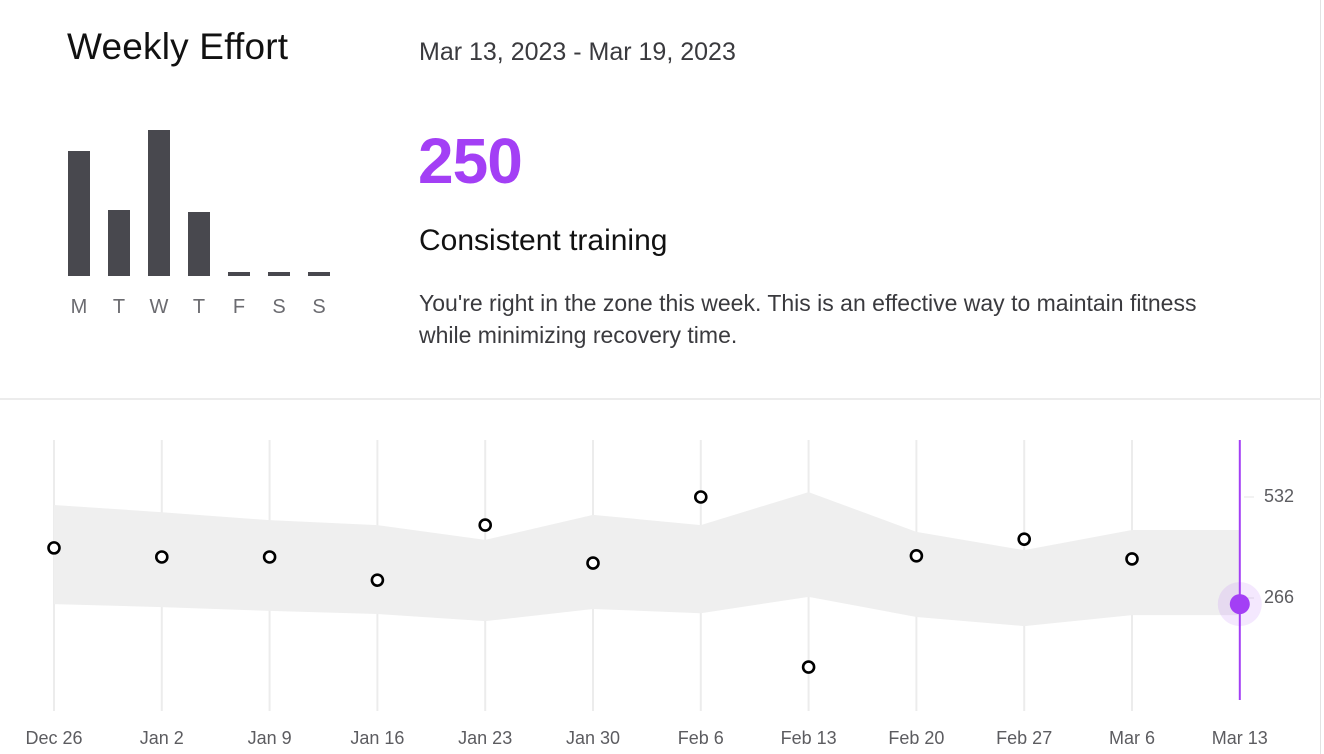 The height and width of the screenshot is (754, 1324). Describe the element at coordinates (1279, 496) in the screenshot. I see `y-axis-label: 532` at that location.